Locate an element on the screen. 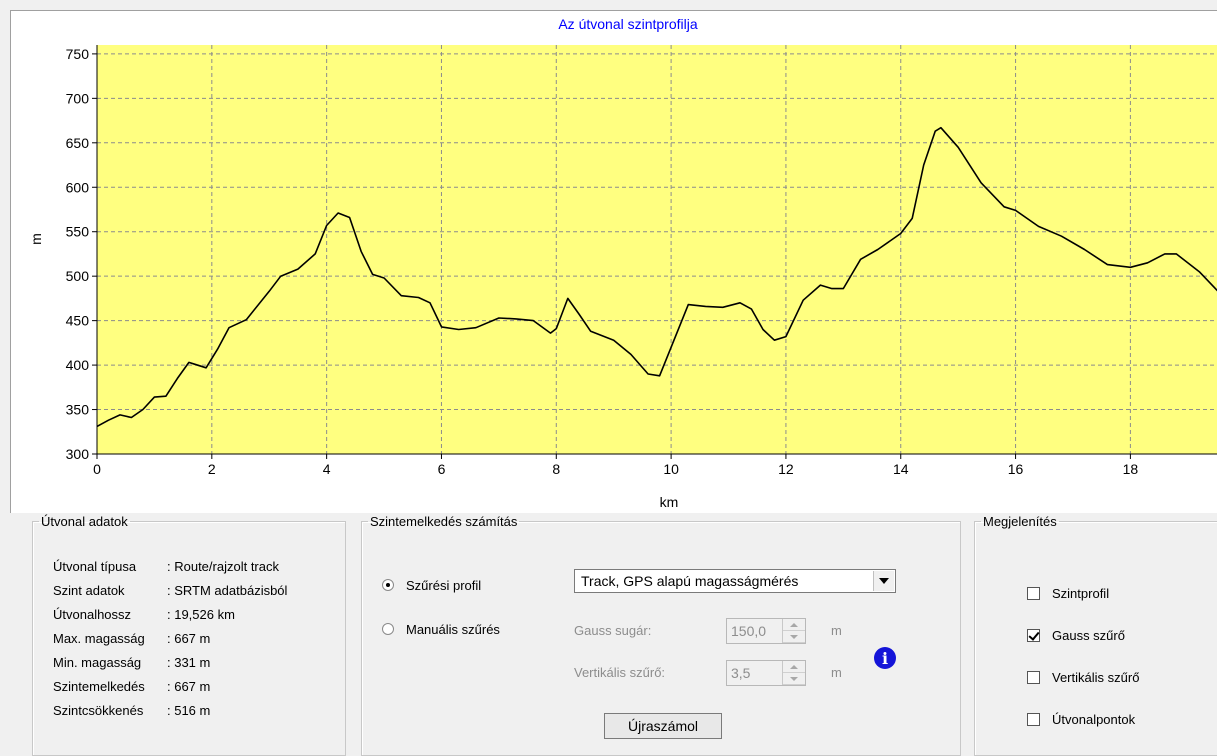  y-tick-label: 550 is located at coordinates (78, 232).